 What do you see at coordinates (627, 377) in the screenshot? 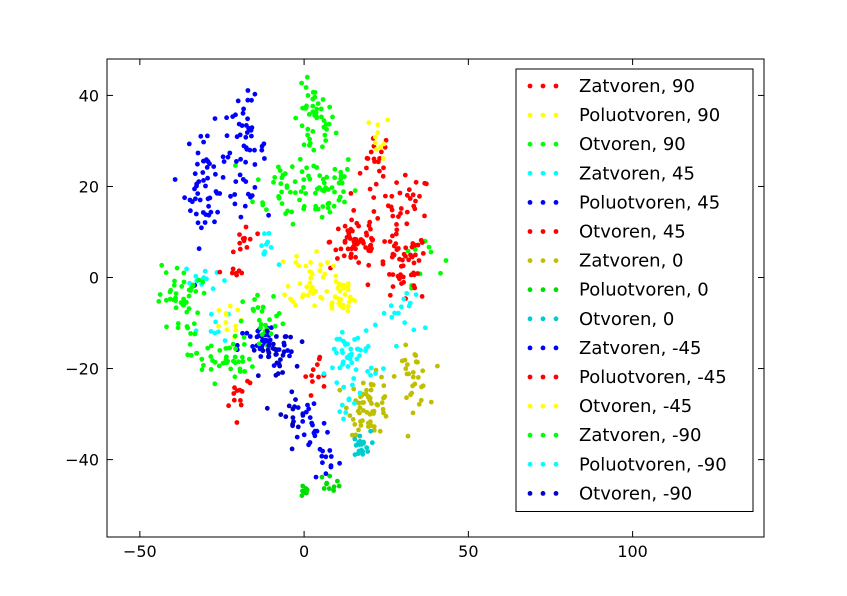
I see `legend-item: Poluotvoren, -45` at bounding box center [627, 377].